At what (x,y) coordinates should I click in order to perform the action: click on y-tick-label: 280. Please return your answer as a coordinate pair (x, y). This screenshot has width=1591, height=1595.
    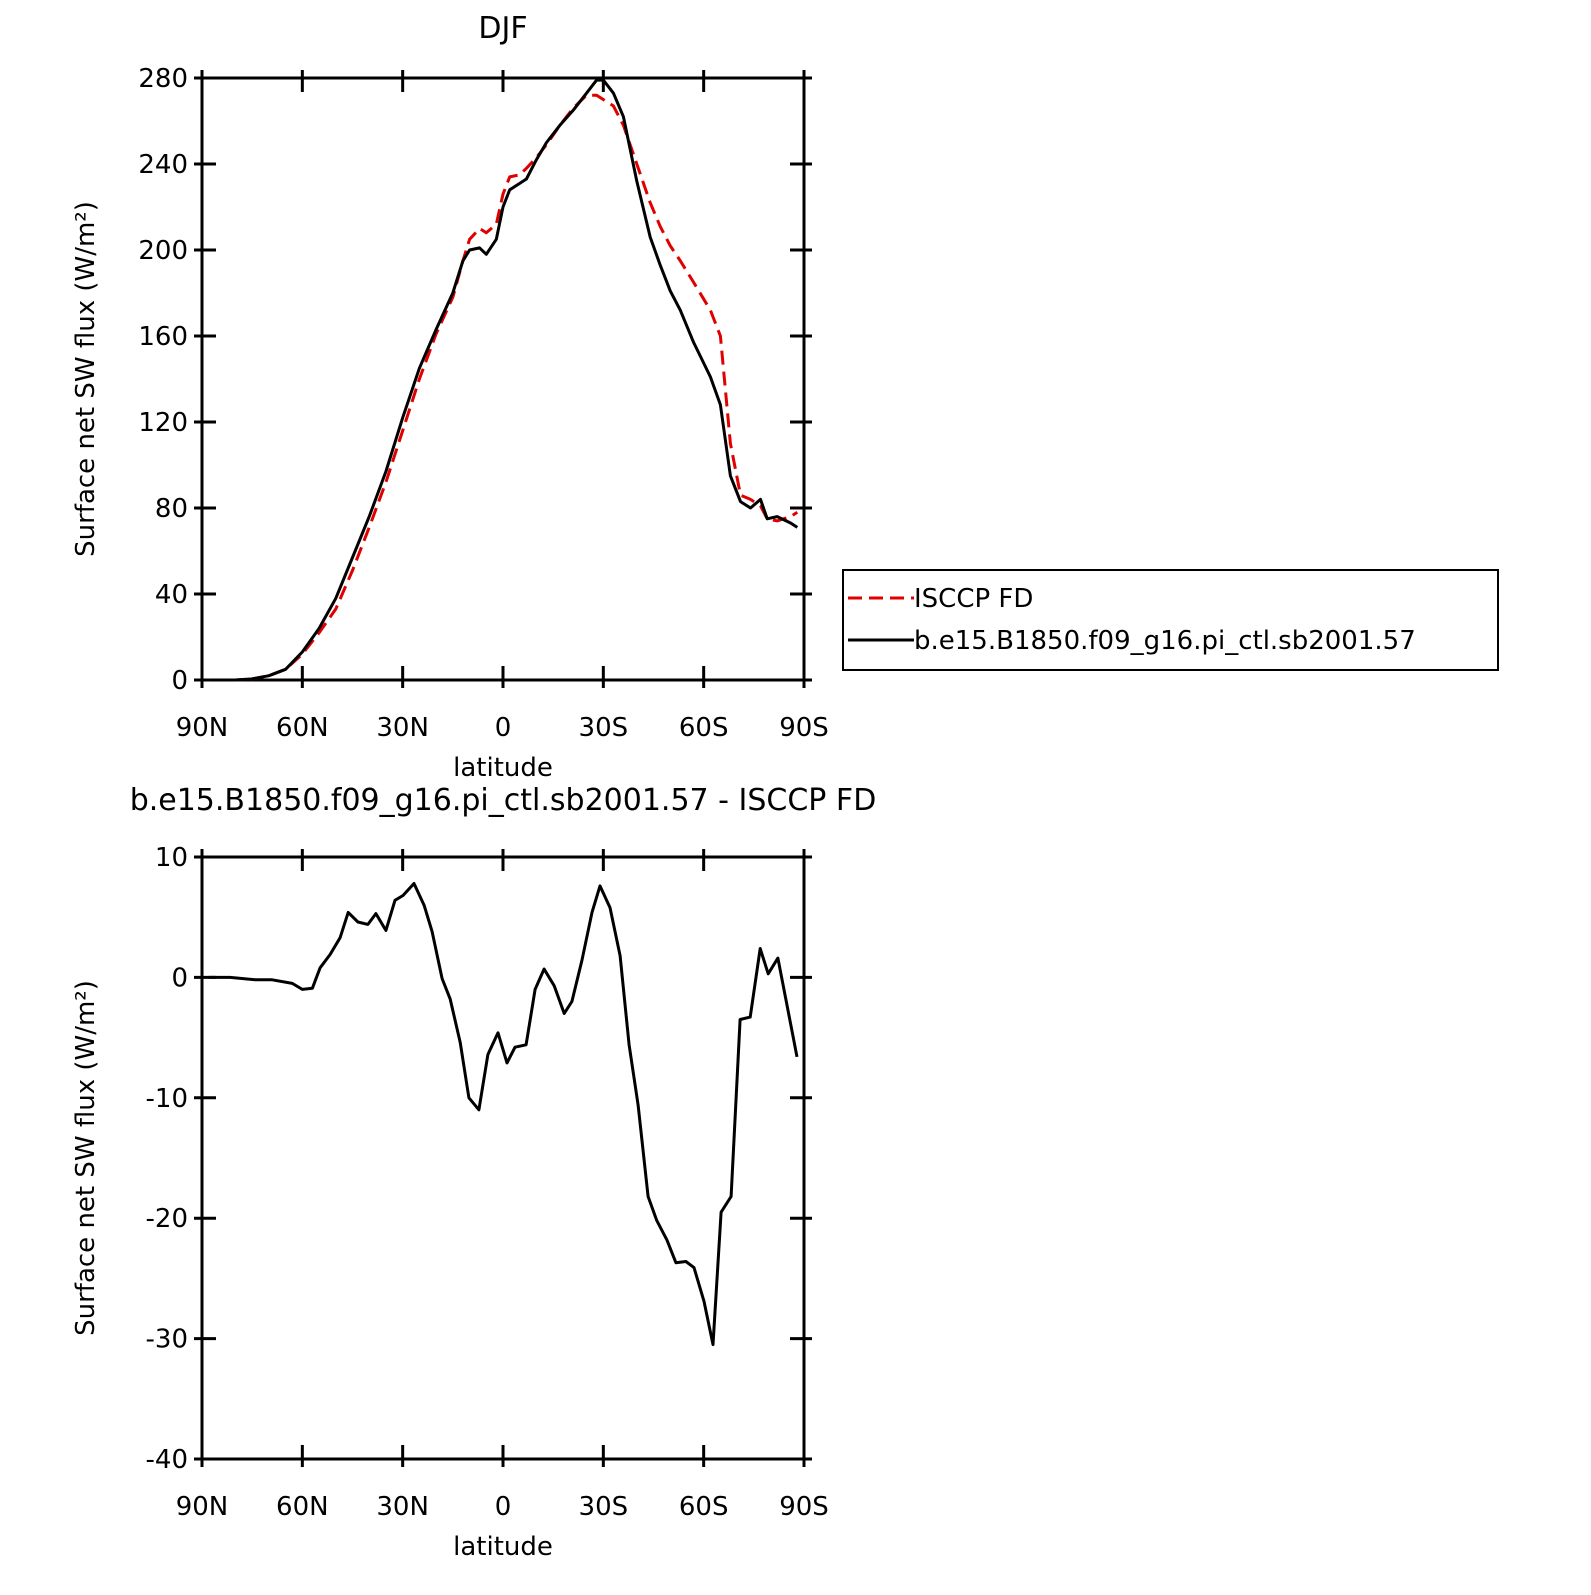
    Looking at the image, I should click on (163, 79).